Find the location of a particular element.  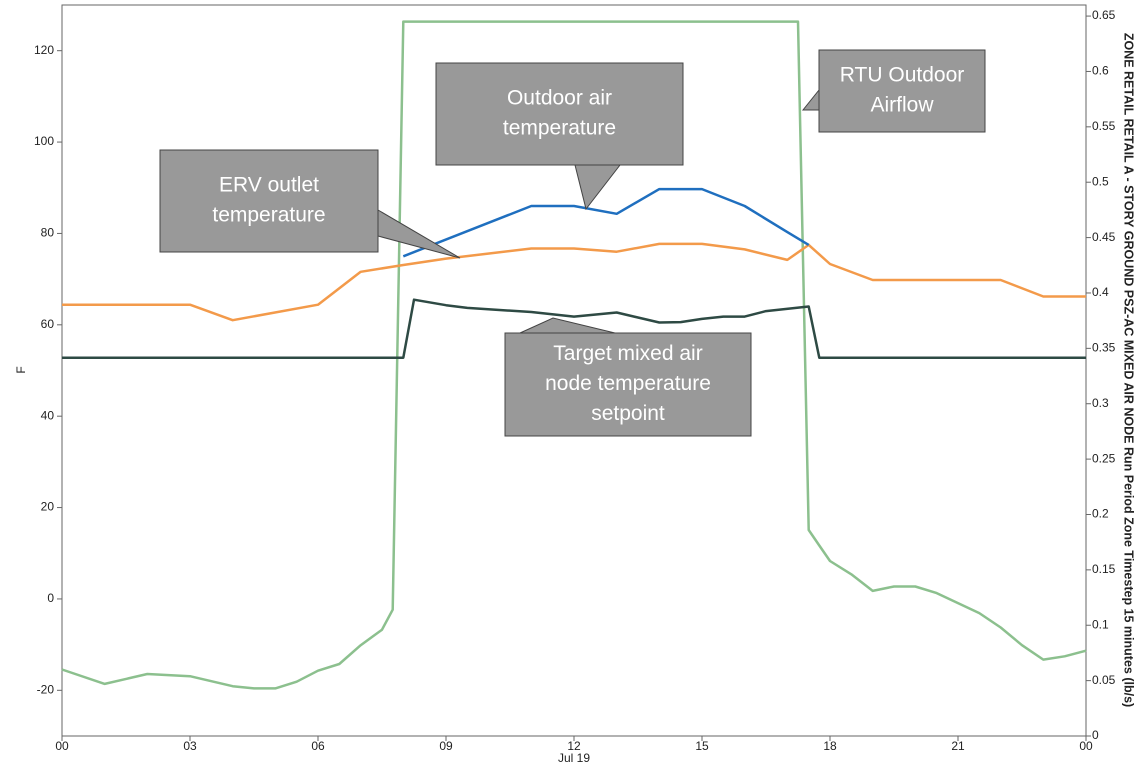

callout-text: ERV outlet is located at coordinates (269, 185).